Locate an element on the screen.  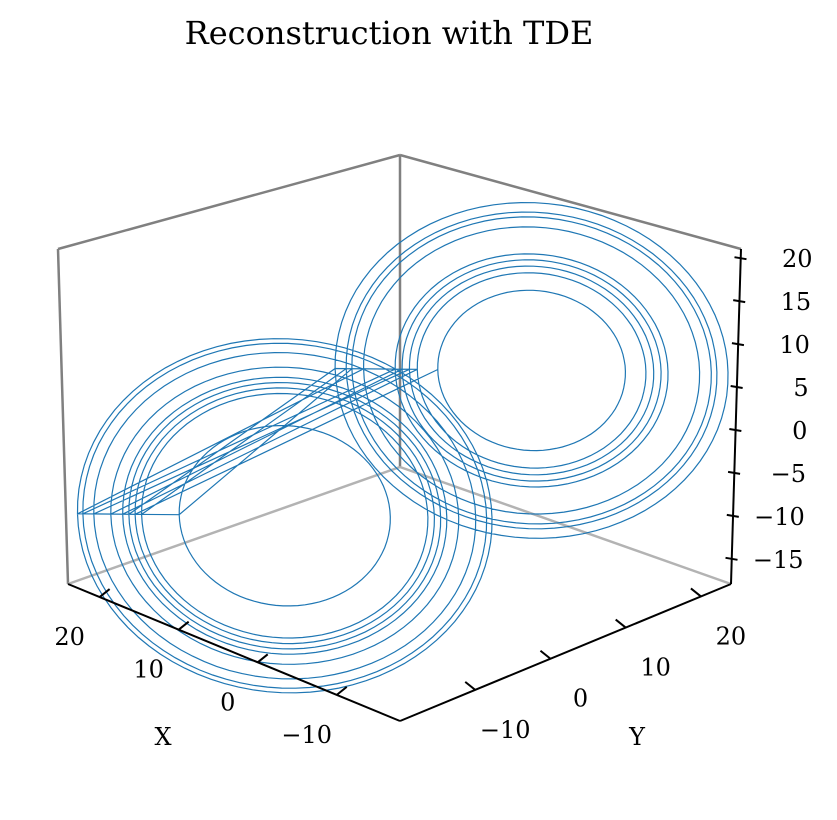
z-tick-label: 10 is located at coordinates (794, 345).